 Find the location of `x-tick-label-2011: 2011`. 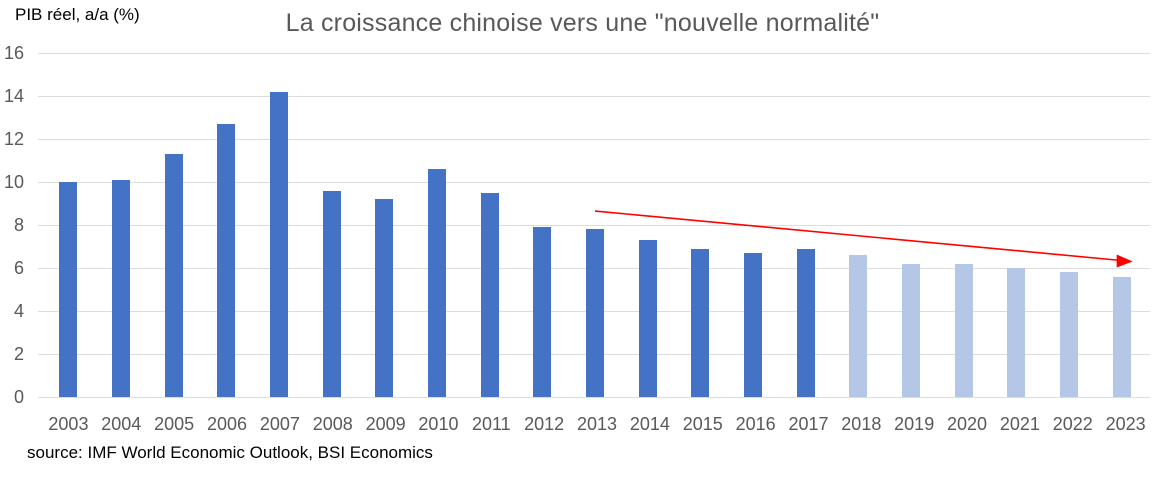

x-tick-label-2011: 2011 is located at coordinates (491, 424).